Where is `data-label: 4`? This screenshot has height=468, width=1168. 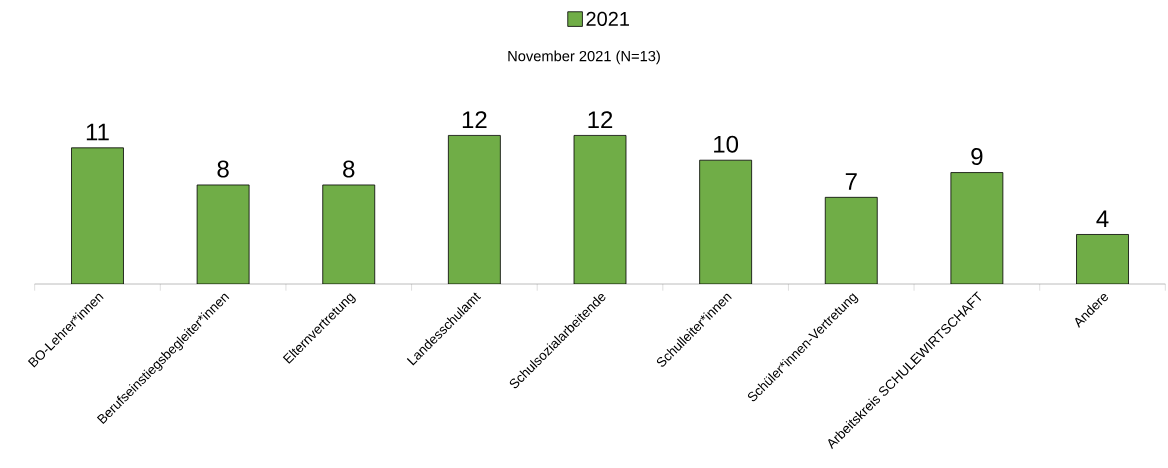
data-label: 4 is located at coordinates (1102, 218).